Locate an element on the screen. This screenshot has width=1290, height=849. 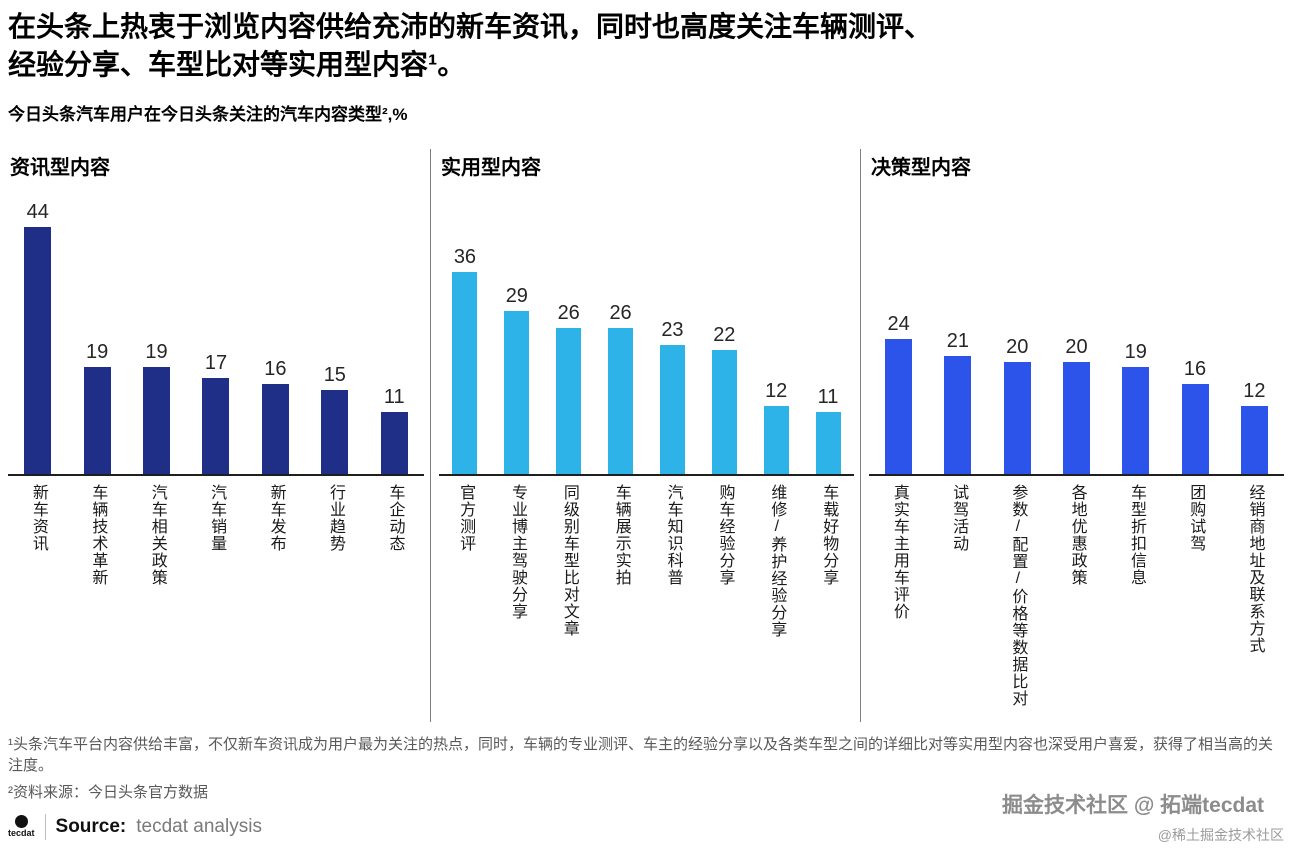
category-label: 专业博主驾驶分享 is located at coordinates (517, 551).